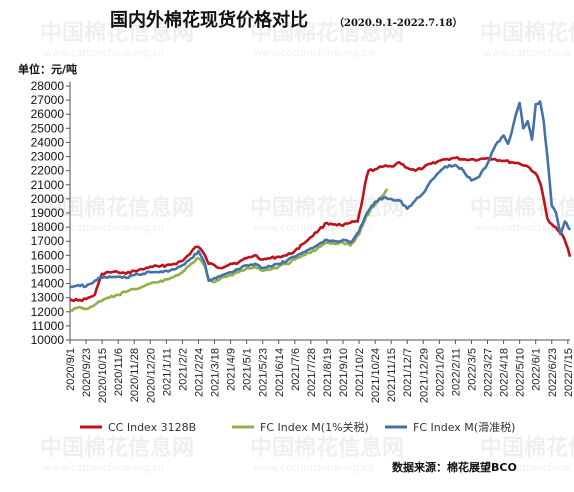 The height and width of the screenshot is (492, 574). I want to click on x-tick-label: 2021/9/10, so click(344, 372).